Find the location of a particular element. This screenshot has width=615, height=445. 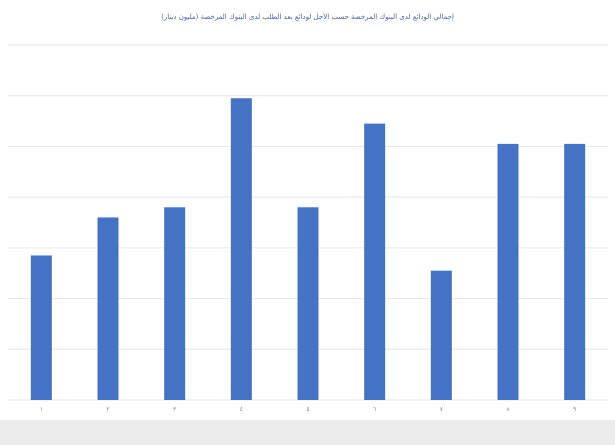

x-tick-label: ٢ is located at coordinates (107, 409).